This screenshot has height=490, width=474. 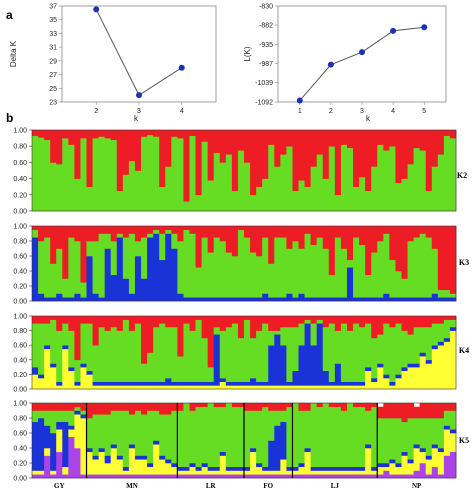 What do you see at coordinates (13, 53) in the screenshot?
I see `delta-k-ylabel: Delta K` at bounding box center [13, 53].